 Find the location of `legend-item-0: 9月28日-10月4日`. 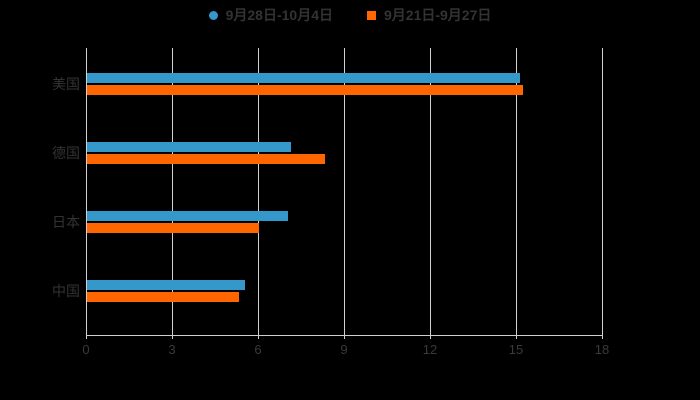

legend-item-0: 9月28日-10月4日 is located at coordinates (270, 15).